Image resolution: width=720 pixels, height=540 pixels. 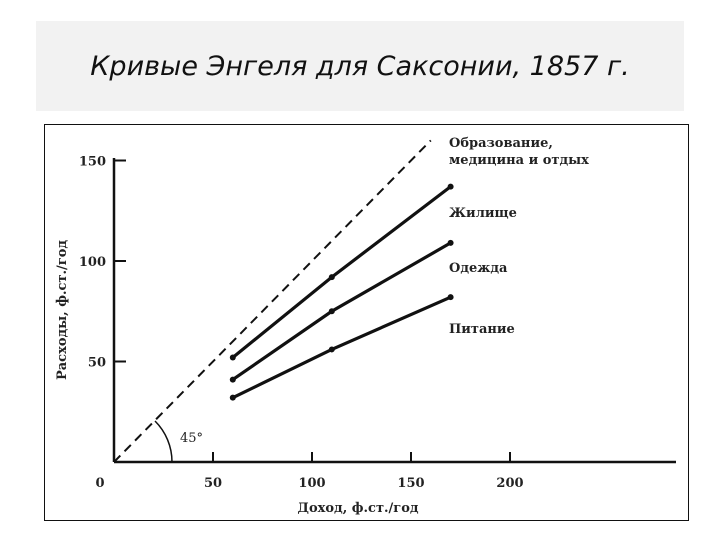 What do you see at coordinates (509, 483) in the screenshot?
I see `x-tick-label: 200` at bounding box center [509, 483].